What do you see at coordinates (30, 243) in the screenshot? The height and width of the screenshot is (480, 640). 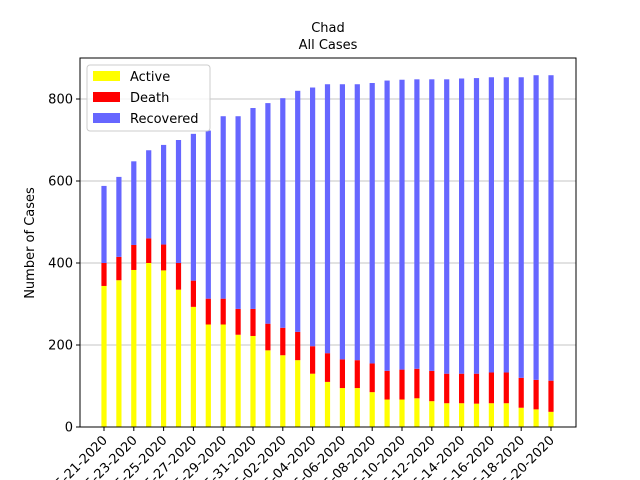 I see `y-axis-label: Number of Cases` at bounding box center [30, 243].